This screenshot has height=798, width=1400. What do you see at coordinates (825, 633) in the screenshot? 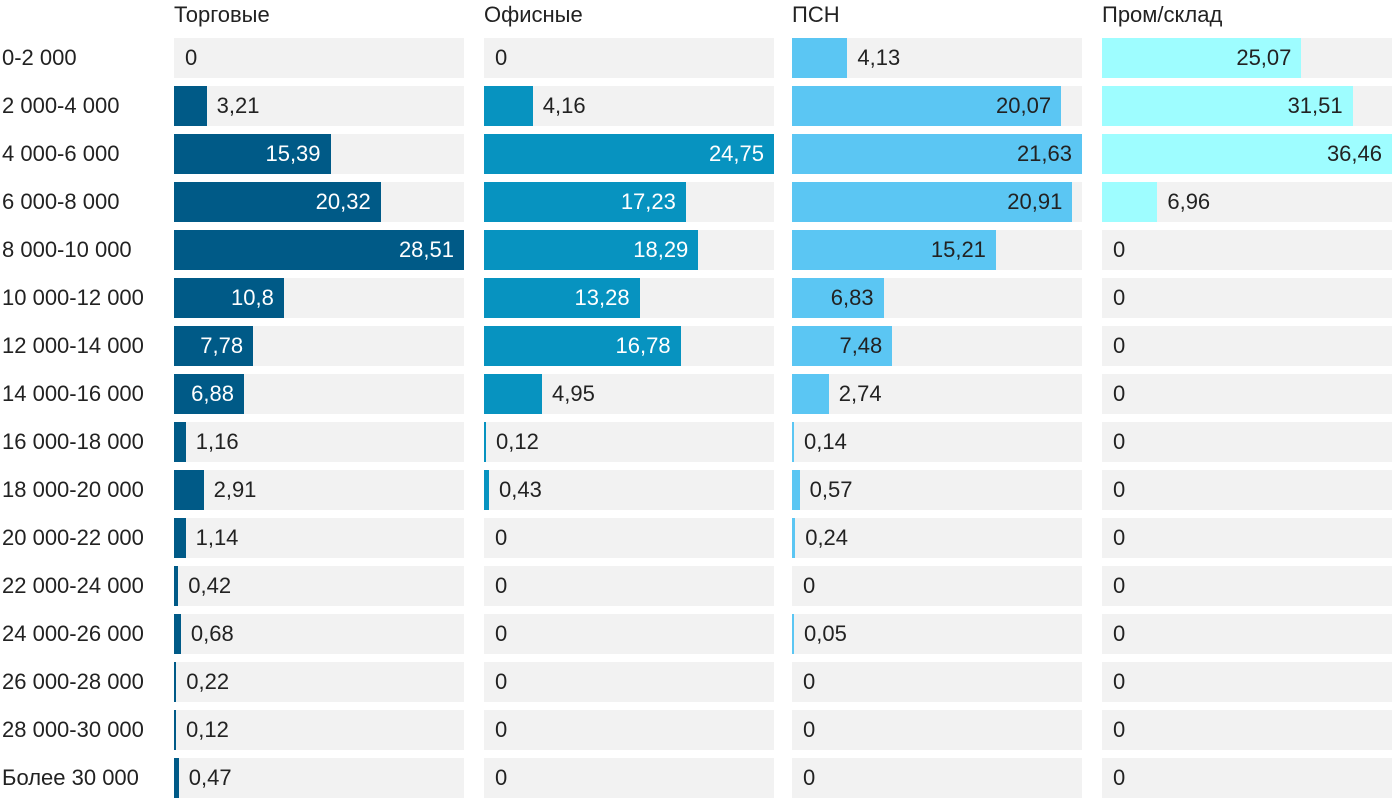
I see `data-label: 0,05` at bounding box center [825, 633].